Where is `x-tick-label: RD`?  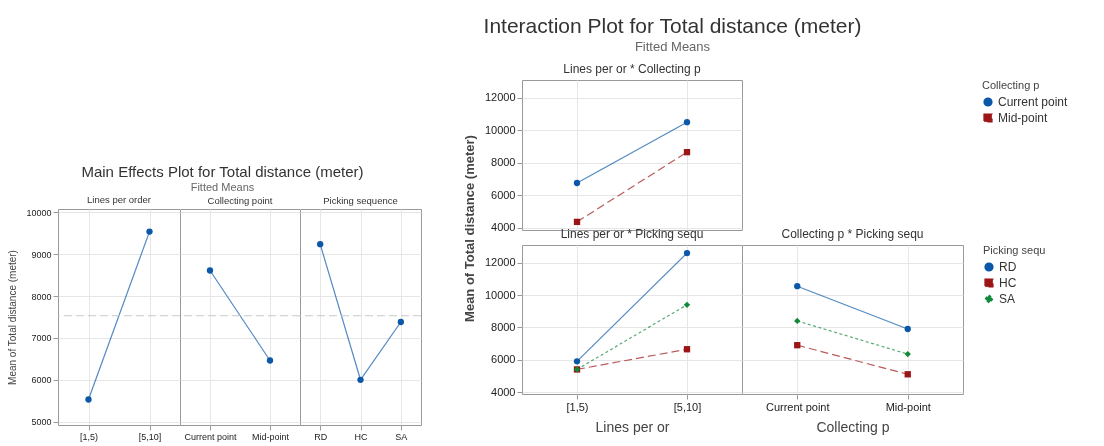 x-tick-label: RD is located at coordinates (321, 436).